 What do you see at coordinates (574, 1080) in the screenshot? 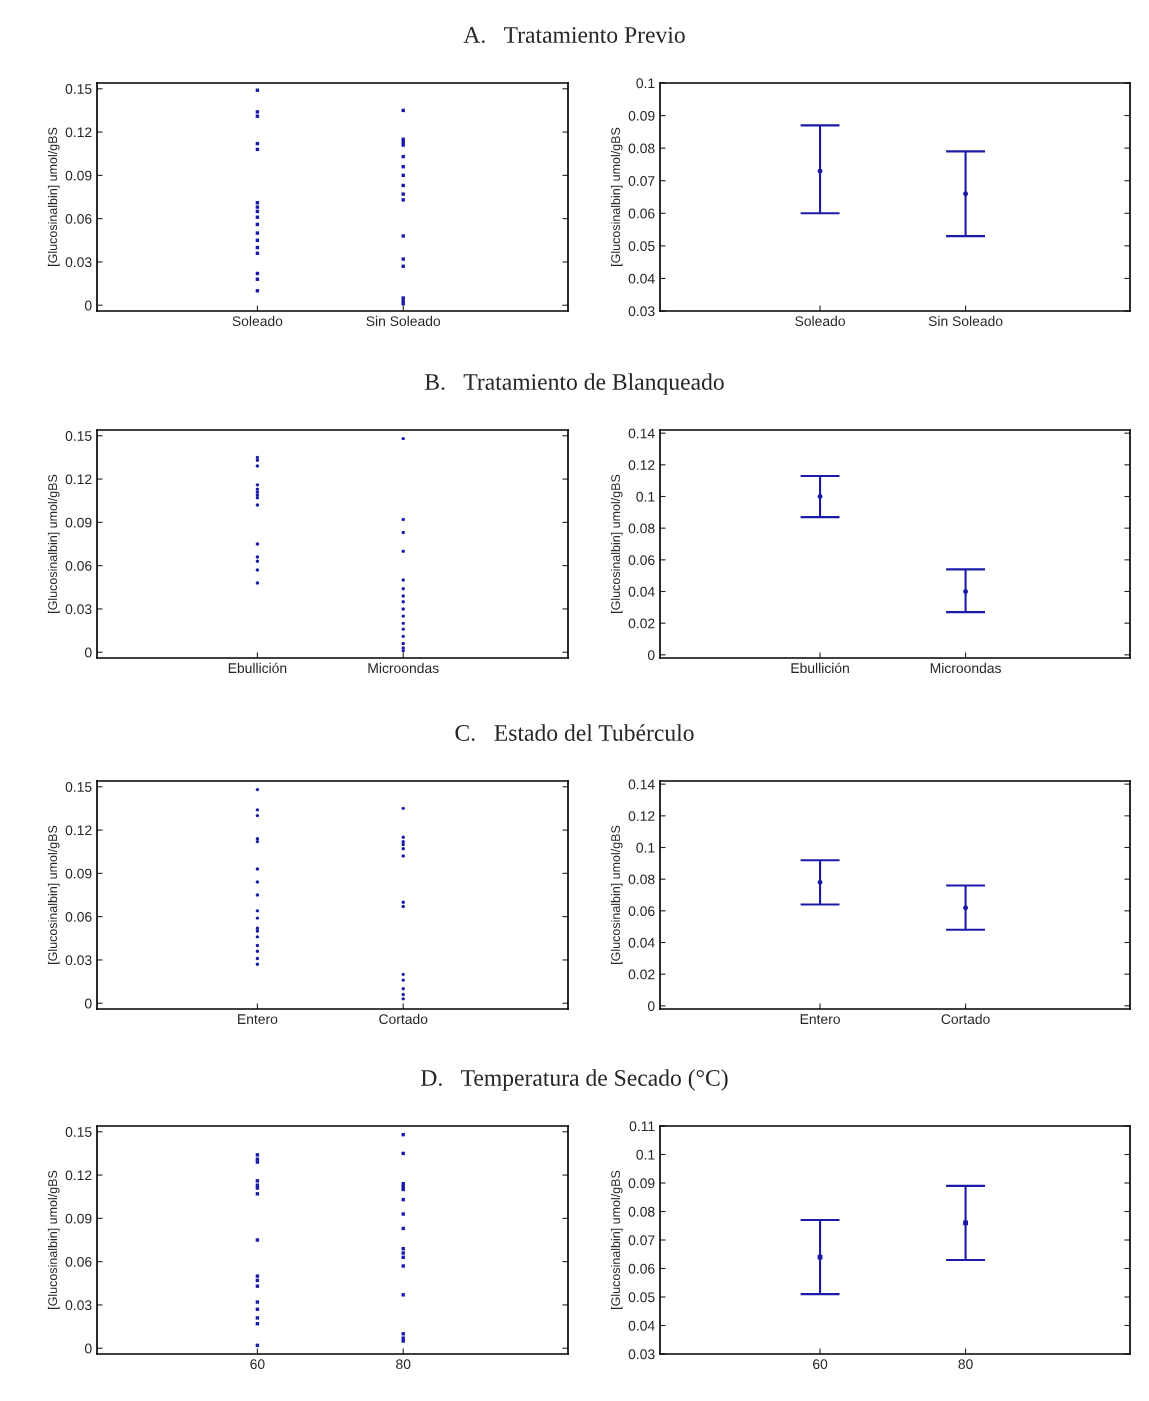
I see `chart-title: D. Temperatura de Secado (°C)` at bounding box center [574, 1080].